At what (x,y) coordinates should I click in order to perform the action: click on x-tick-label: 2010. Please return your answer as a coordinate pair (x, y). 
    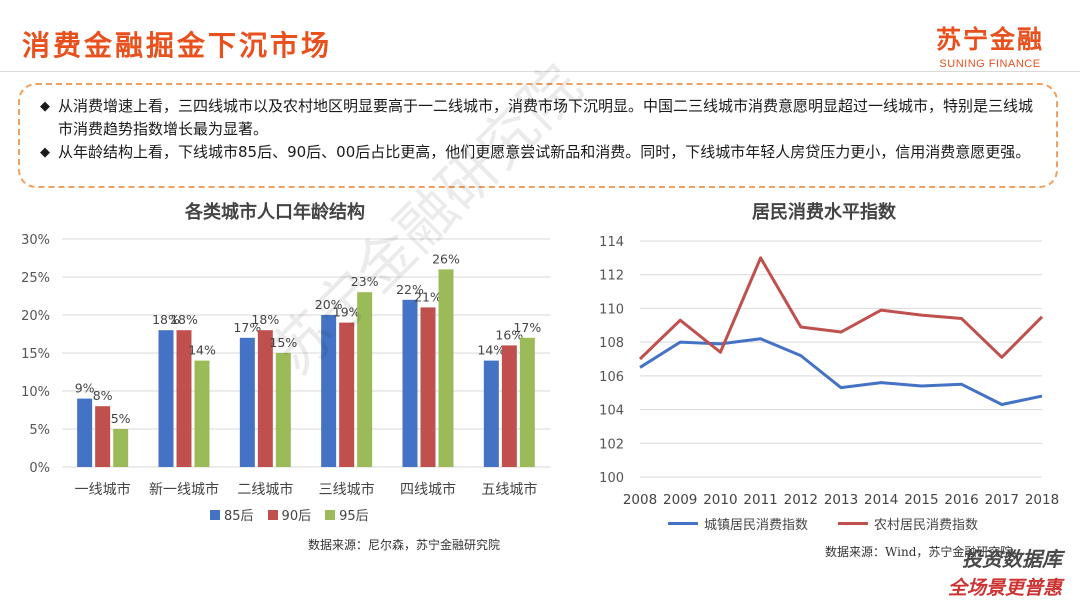
    Looking at the image, I should click on (720, 500).